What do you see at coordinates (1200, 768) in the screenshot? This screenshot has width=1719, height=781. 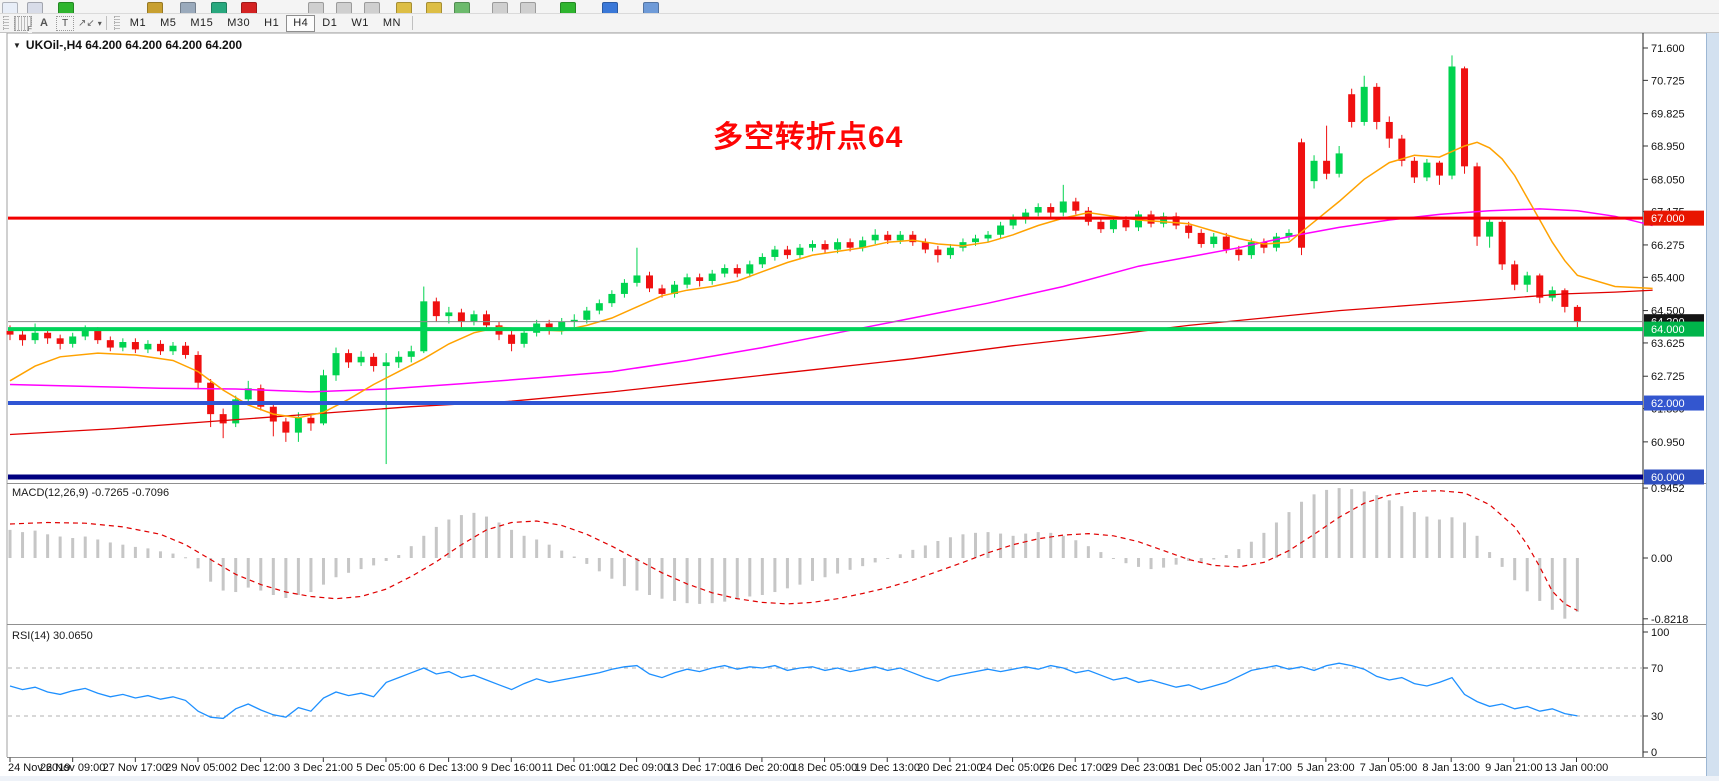 I see `time-tick-label: 31 Dec 05:00` at bounding box center [1200, 768].